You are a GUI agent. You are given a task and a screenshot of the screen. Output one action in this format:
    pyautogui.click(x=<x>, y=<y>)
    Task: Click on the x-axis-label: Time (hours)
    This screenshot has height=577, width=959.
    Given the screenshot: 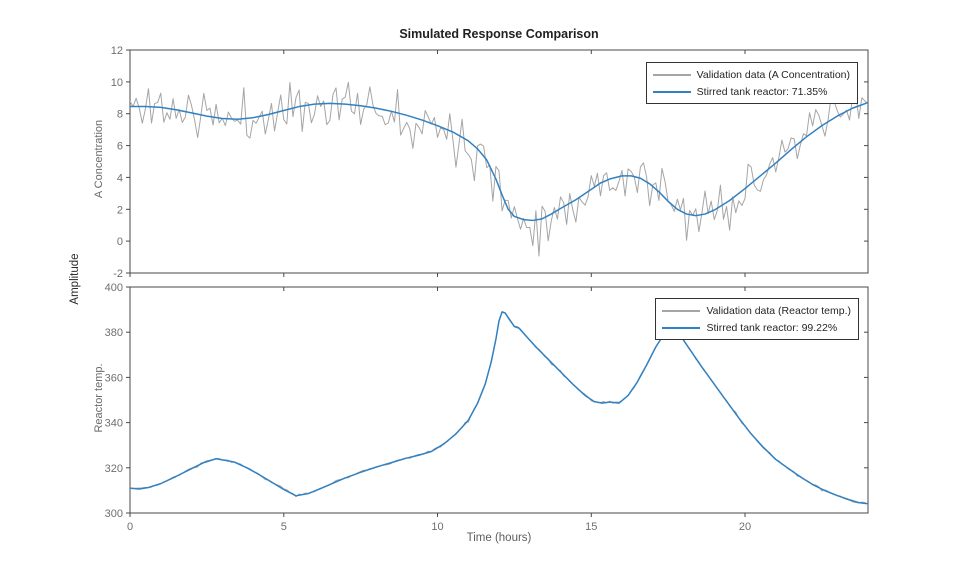 What is the action you would take?
    pyautogui.click(x=499, y=538)
    